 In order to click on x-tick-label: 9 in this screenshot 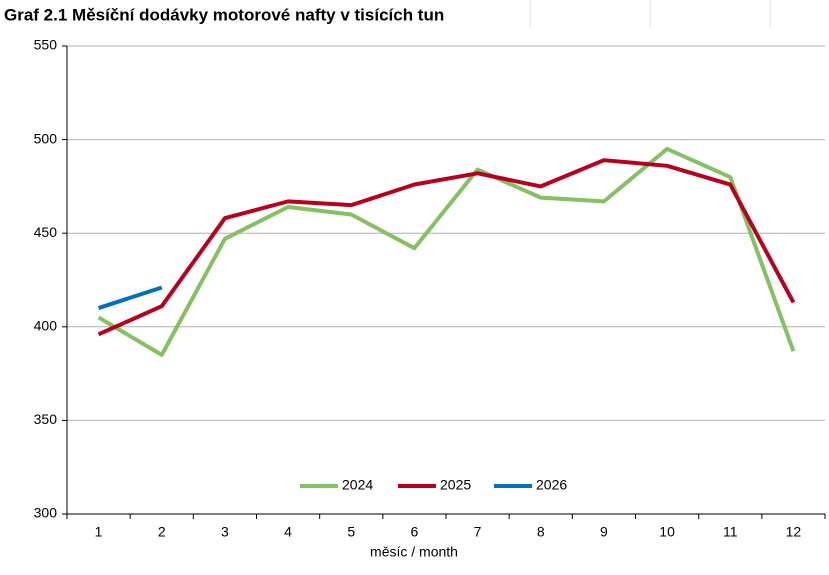, I will do `click(604, 532)`.